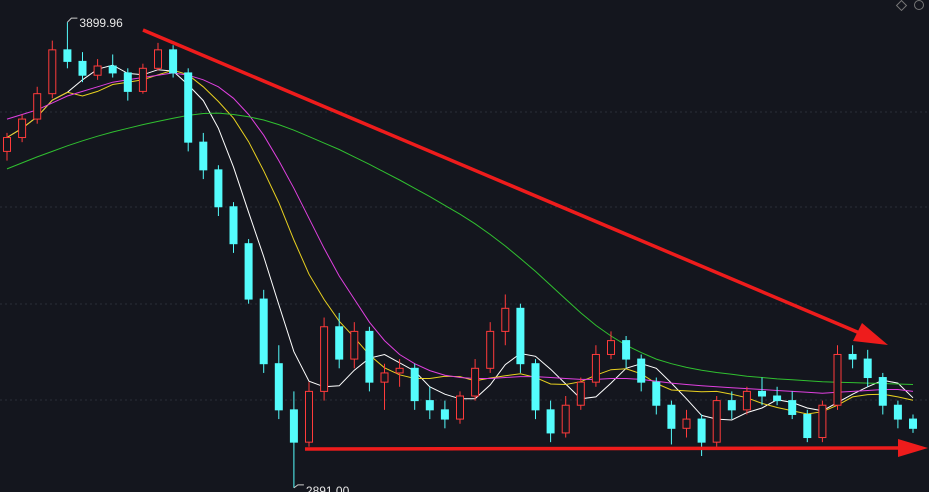 Image resolution: width=929 pixels, height=492 pixels. What do you see at coordinates (909, 6) in the screenshot?
I see `toolbar-icons` at bounding box center [909, 6].